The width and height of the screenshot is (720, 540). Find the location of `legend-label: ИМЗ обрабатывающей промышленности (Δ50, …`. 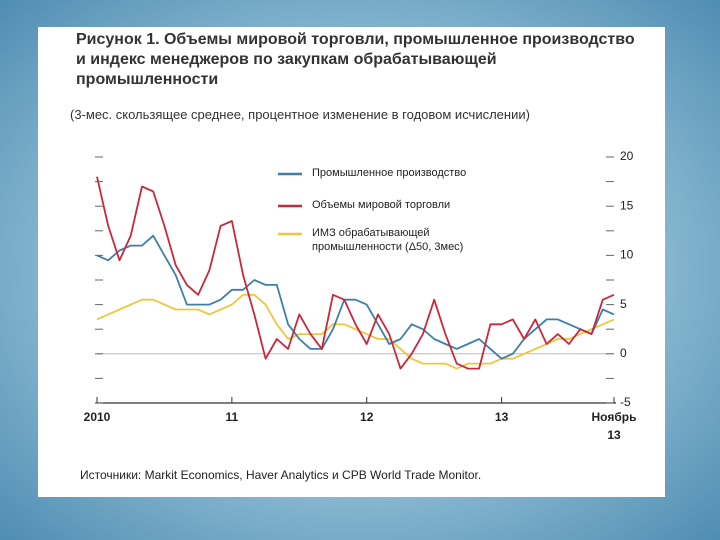

legend-label: ИМЗ обрабатывающей промышленности (Δ50, … is located at coordinates (388, 240).